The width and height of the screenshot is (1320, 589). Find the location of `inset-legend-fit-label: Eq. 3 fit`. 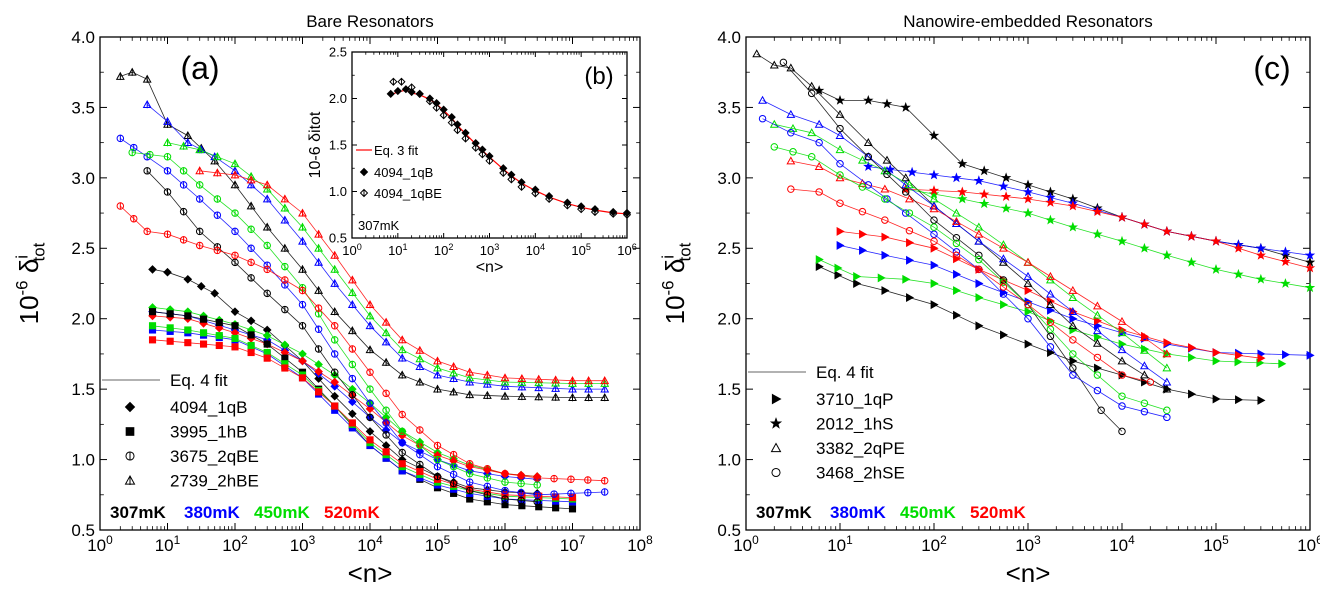

inset-legend-fit-label: Eq. 3 fit is located at coordinates (396, 150).